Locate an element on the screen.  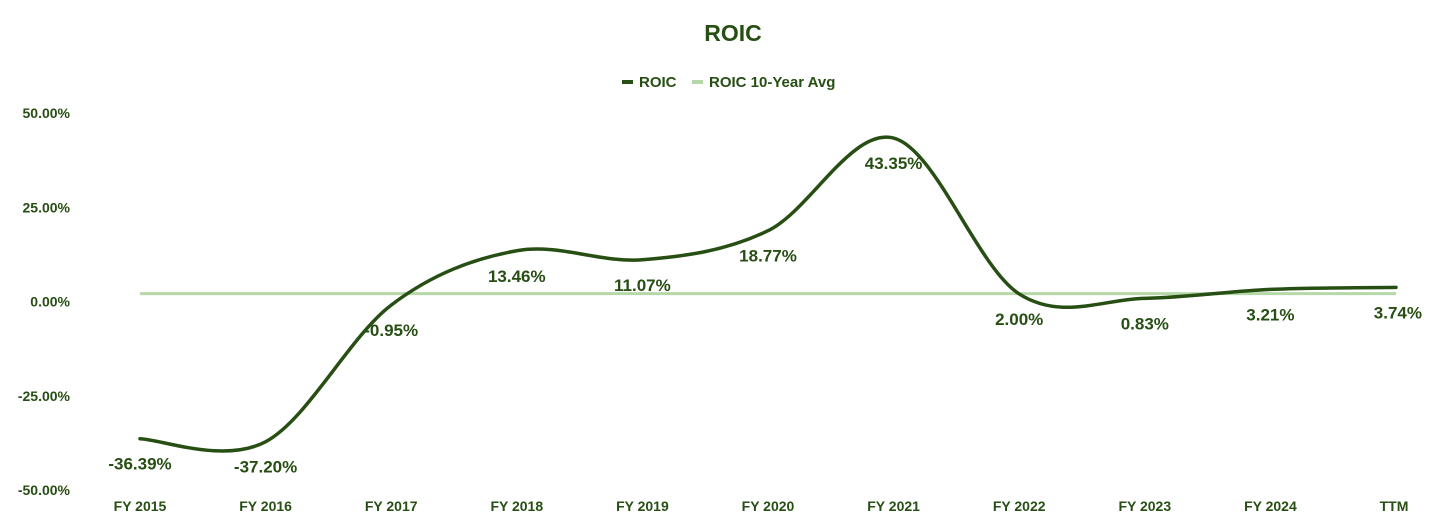
y-axis: 50.00% 25.00% 0.00% -25.00% -50.00% is located at coordinates (44, 301).